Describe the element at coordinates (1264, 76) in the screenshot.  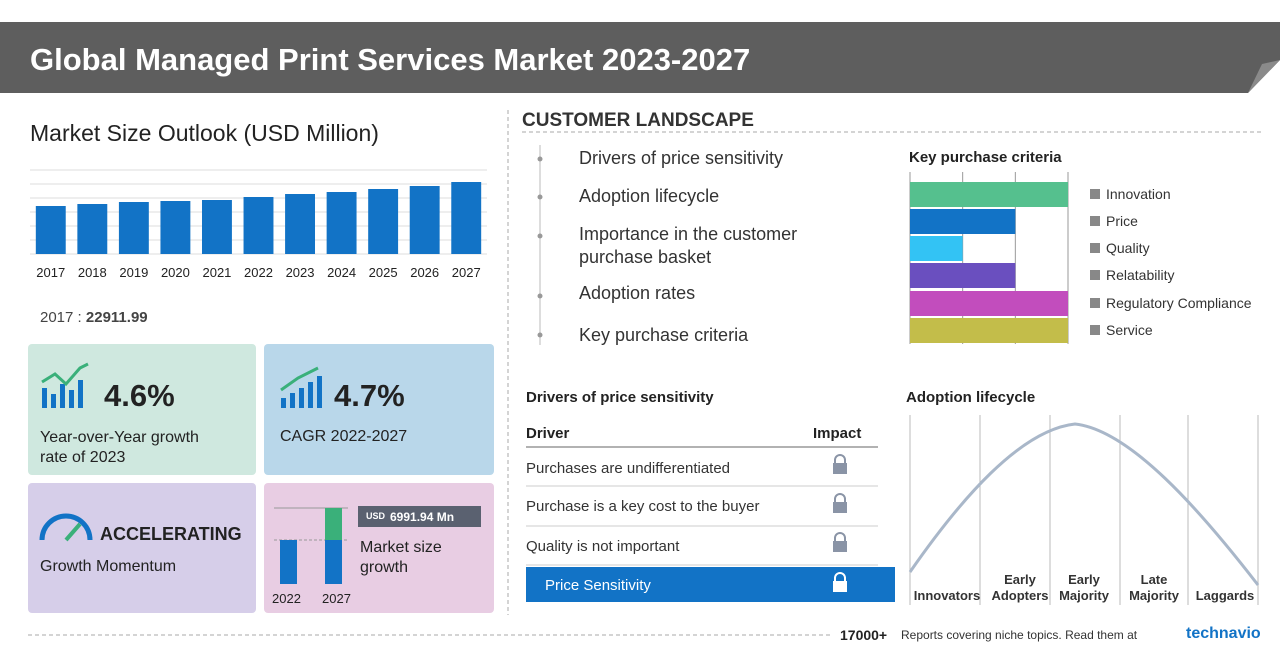
I see `corner-fold` at that location.